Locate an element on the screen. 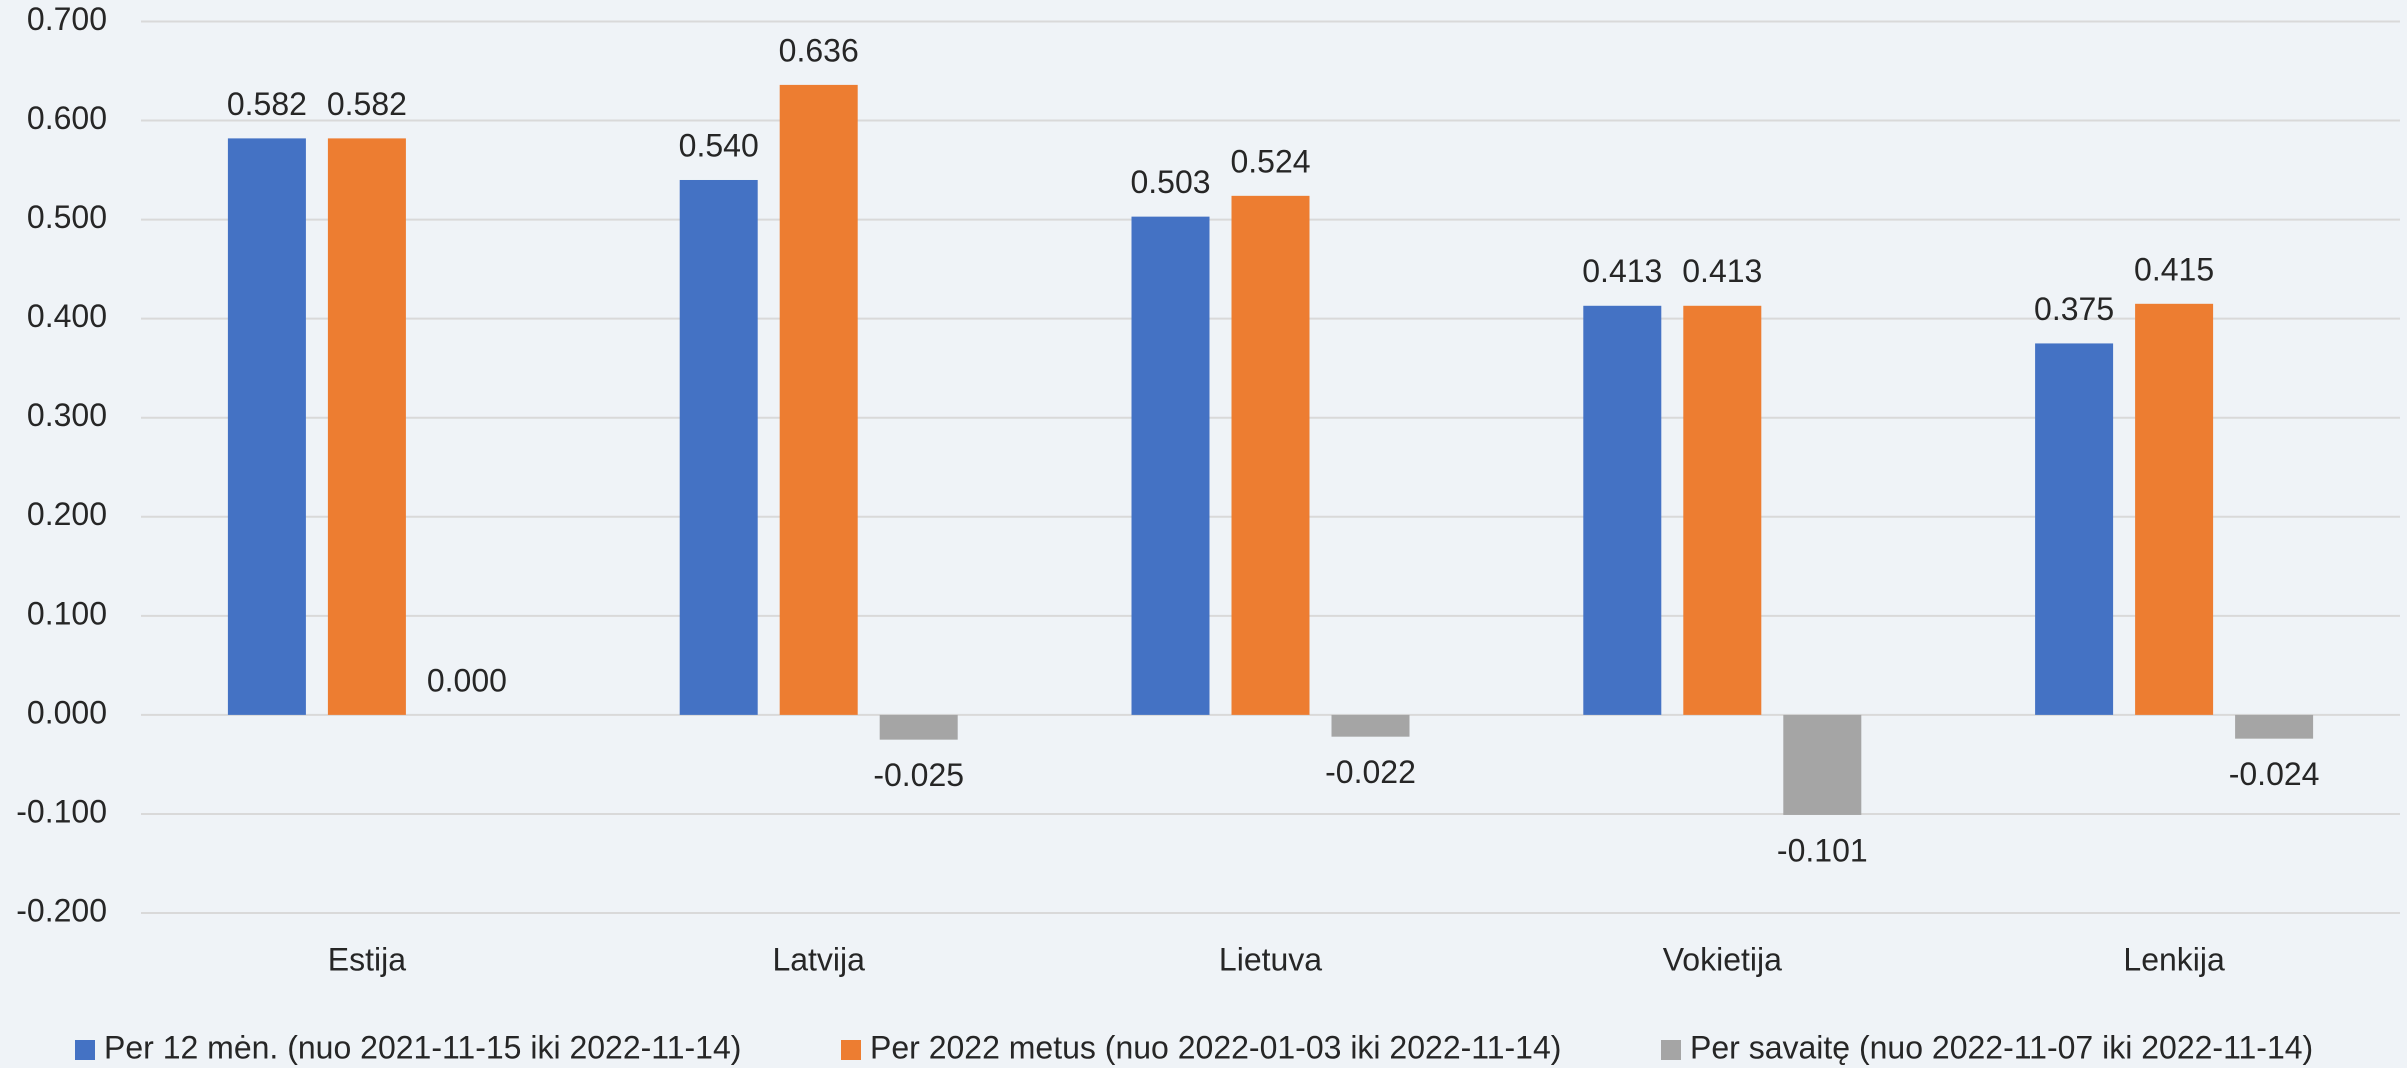 This screenshot has height=1068, width=2407. y-tick-label: 0.500 is located at coordinates (67, 217).